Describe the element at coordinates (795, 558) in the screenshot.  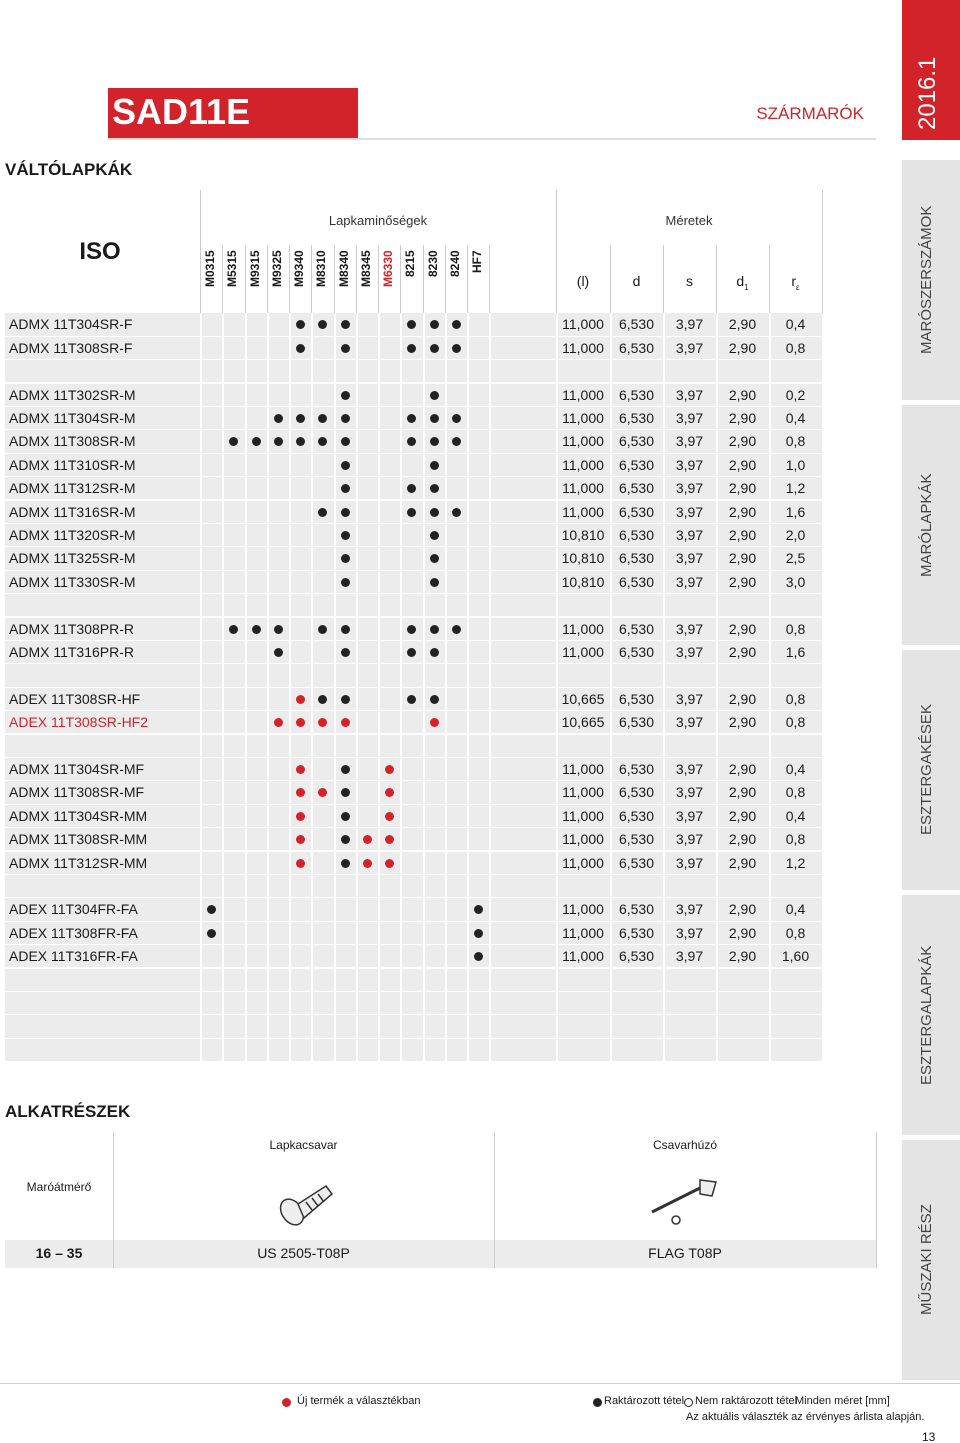
I see `dimension-value: 2,5` at that location.